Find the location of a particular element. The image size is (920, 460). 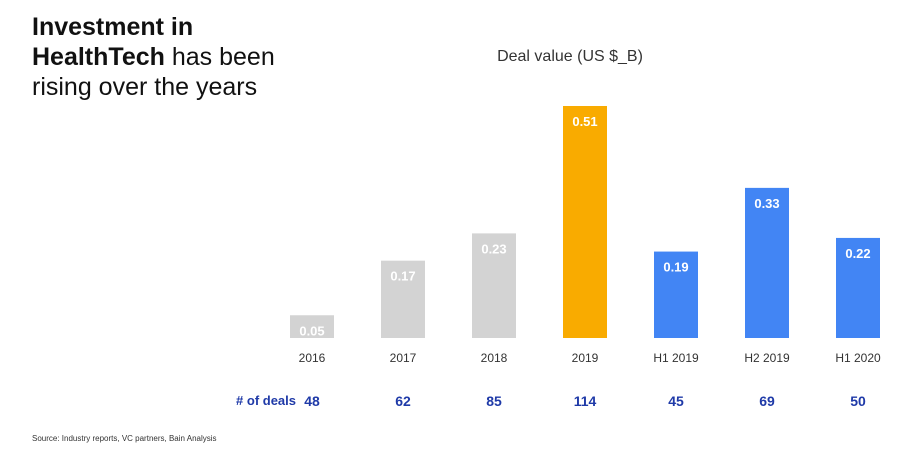

title-bold-line-2: HealthTech is located at coordinates (98, 57).